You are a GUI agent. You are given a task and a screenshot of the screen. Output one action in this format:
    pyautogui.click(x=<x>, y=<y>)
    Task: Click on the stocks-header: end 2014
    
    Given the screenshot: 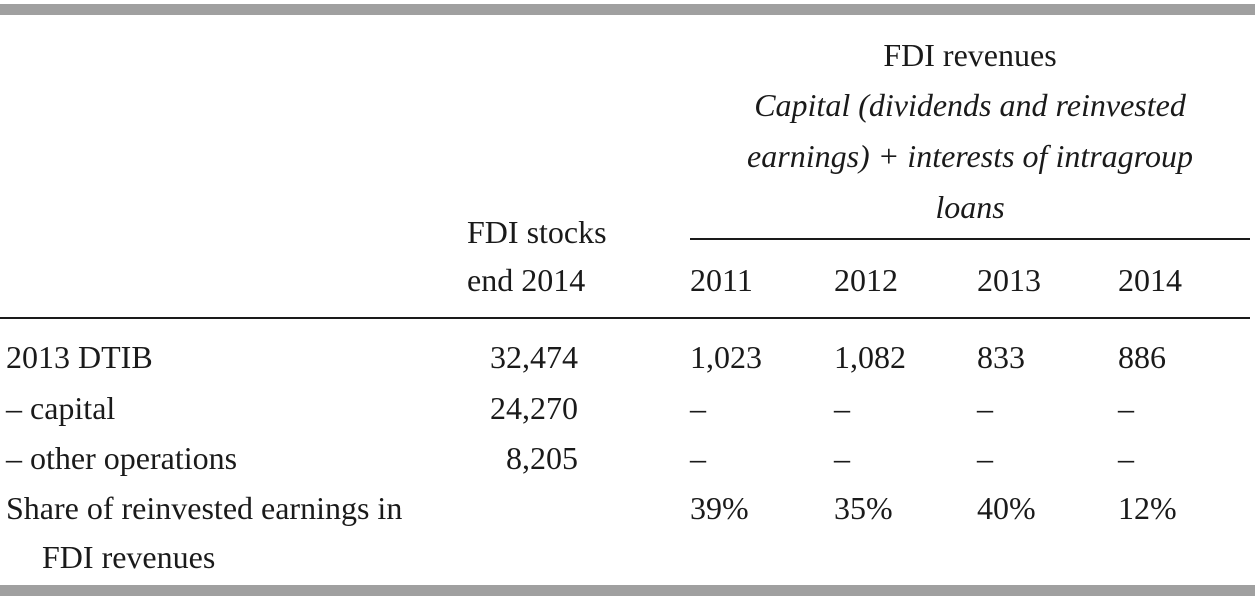 What is the action you would take?
    pyautogui.click(x=526, y=280)
    